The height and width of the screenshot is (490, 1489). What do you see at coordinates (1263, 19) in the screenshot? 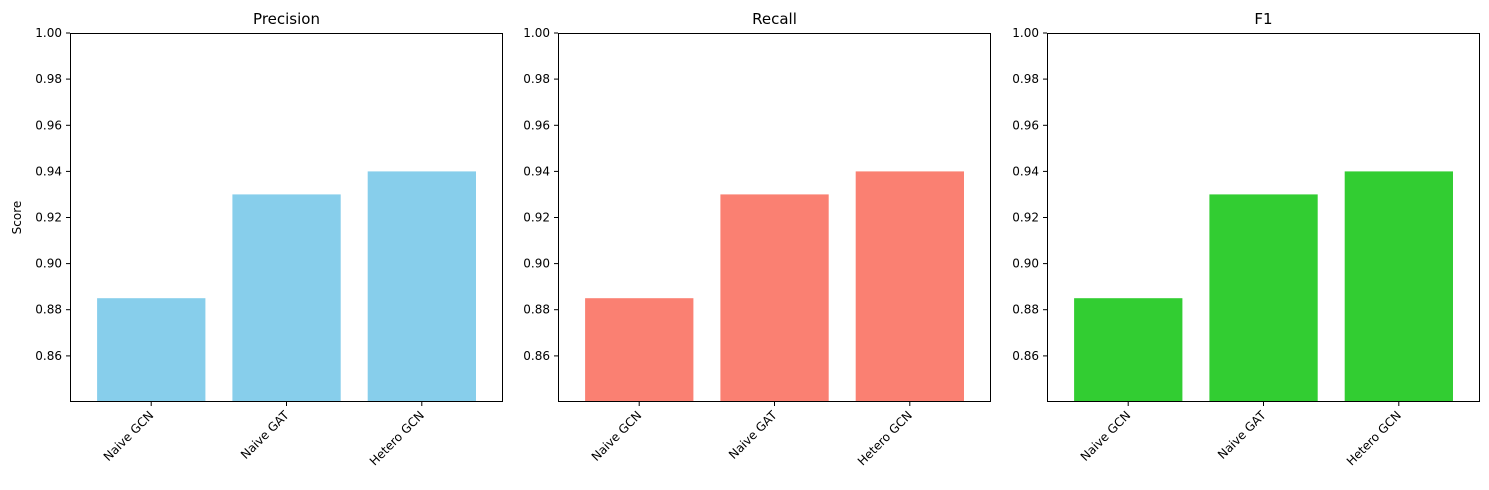
I see `chart-title: F1` at bounding box center [1263, 19].